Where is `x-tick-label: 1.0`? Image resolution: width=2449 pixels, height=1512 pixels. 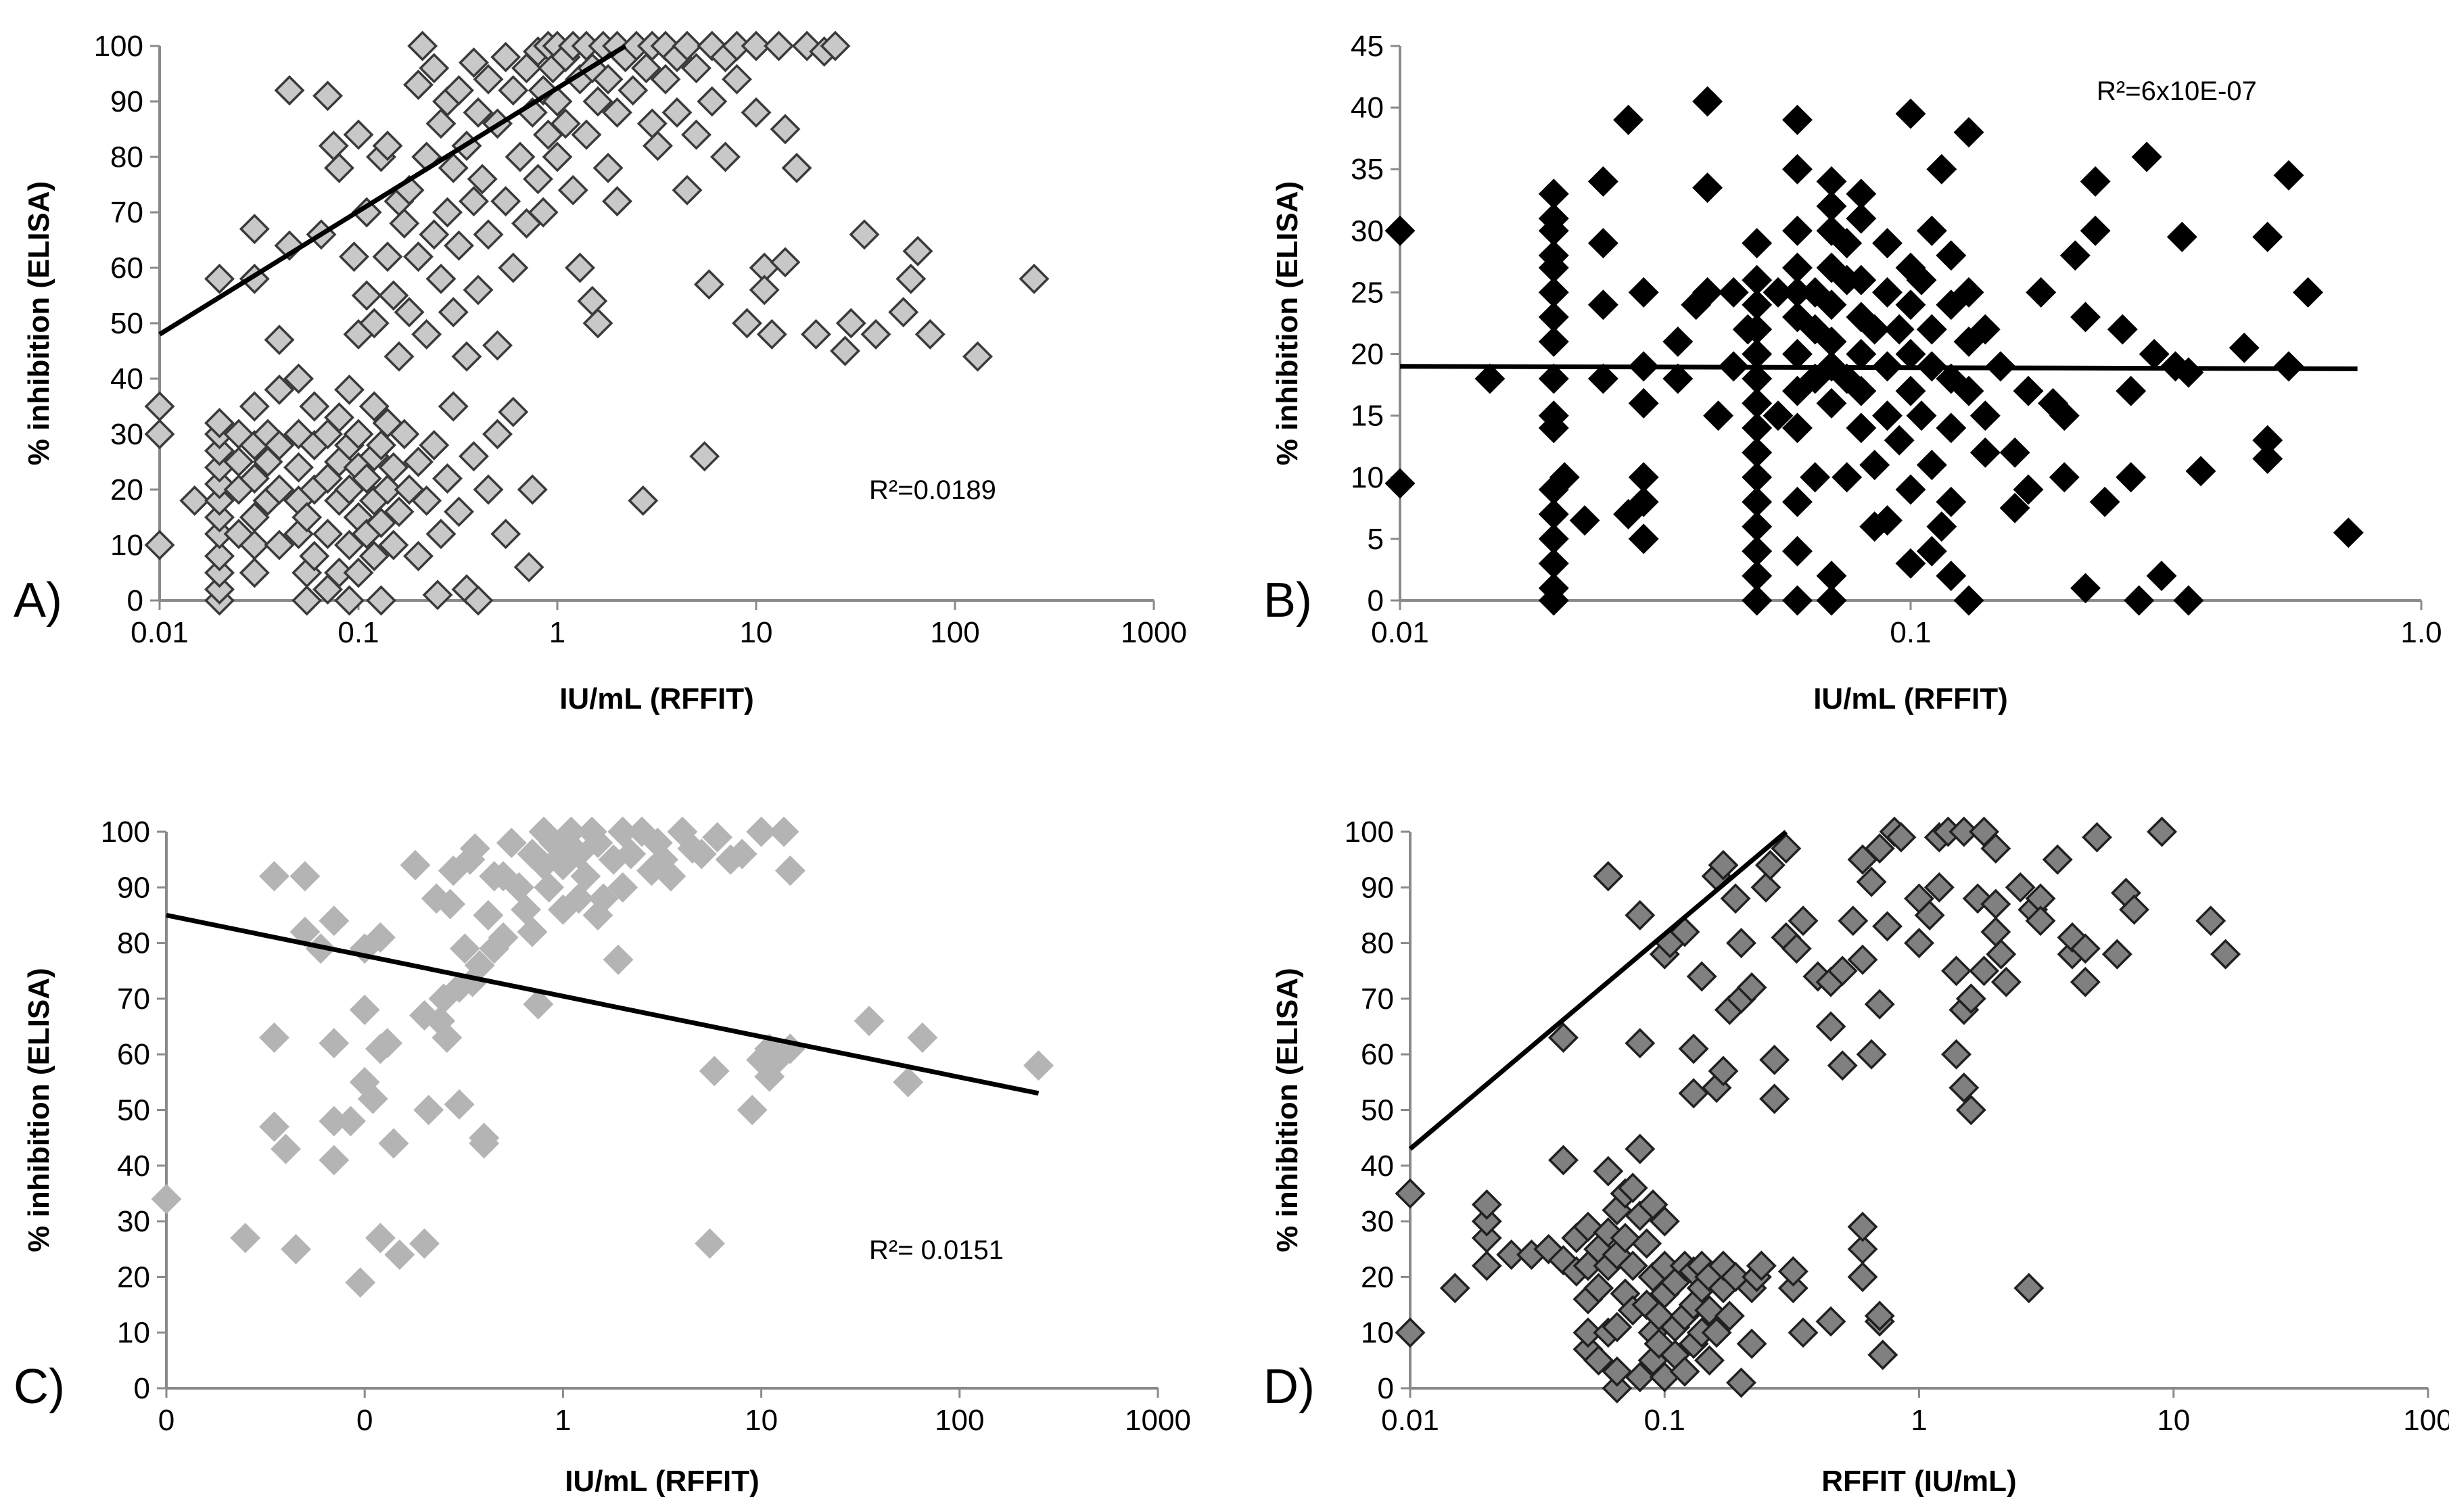 x-tick-label: 1.0 is located at coordinates (2421, 632).